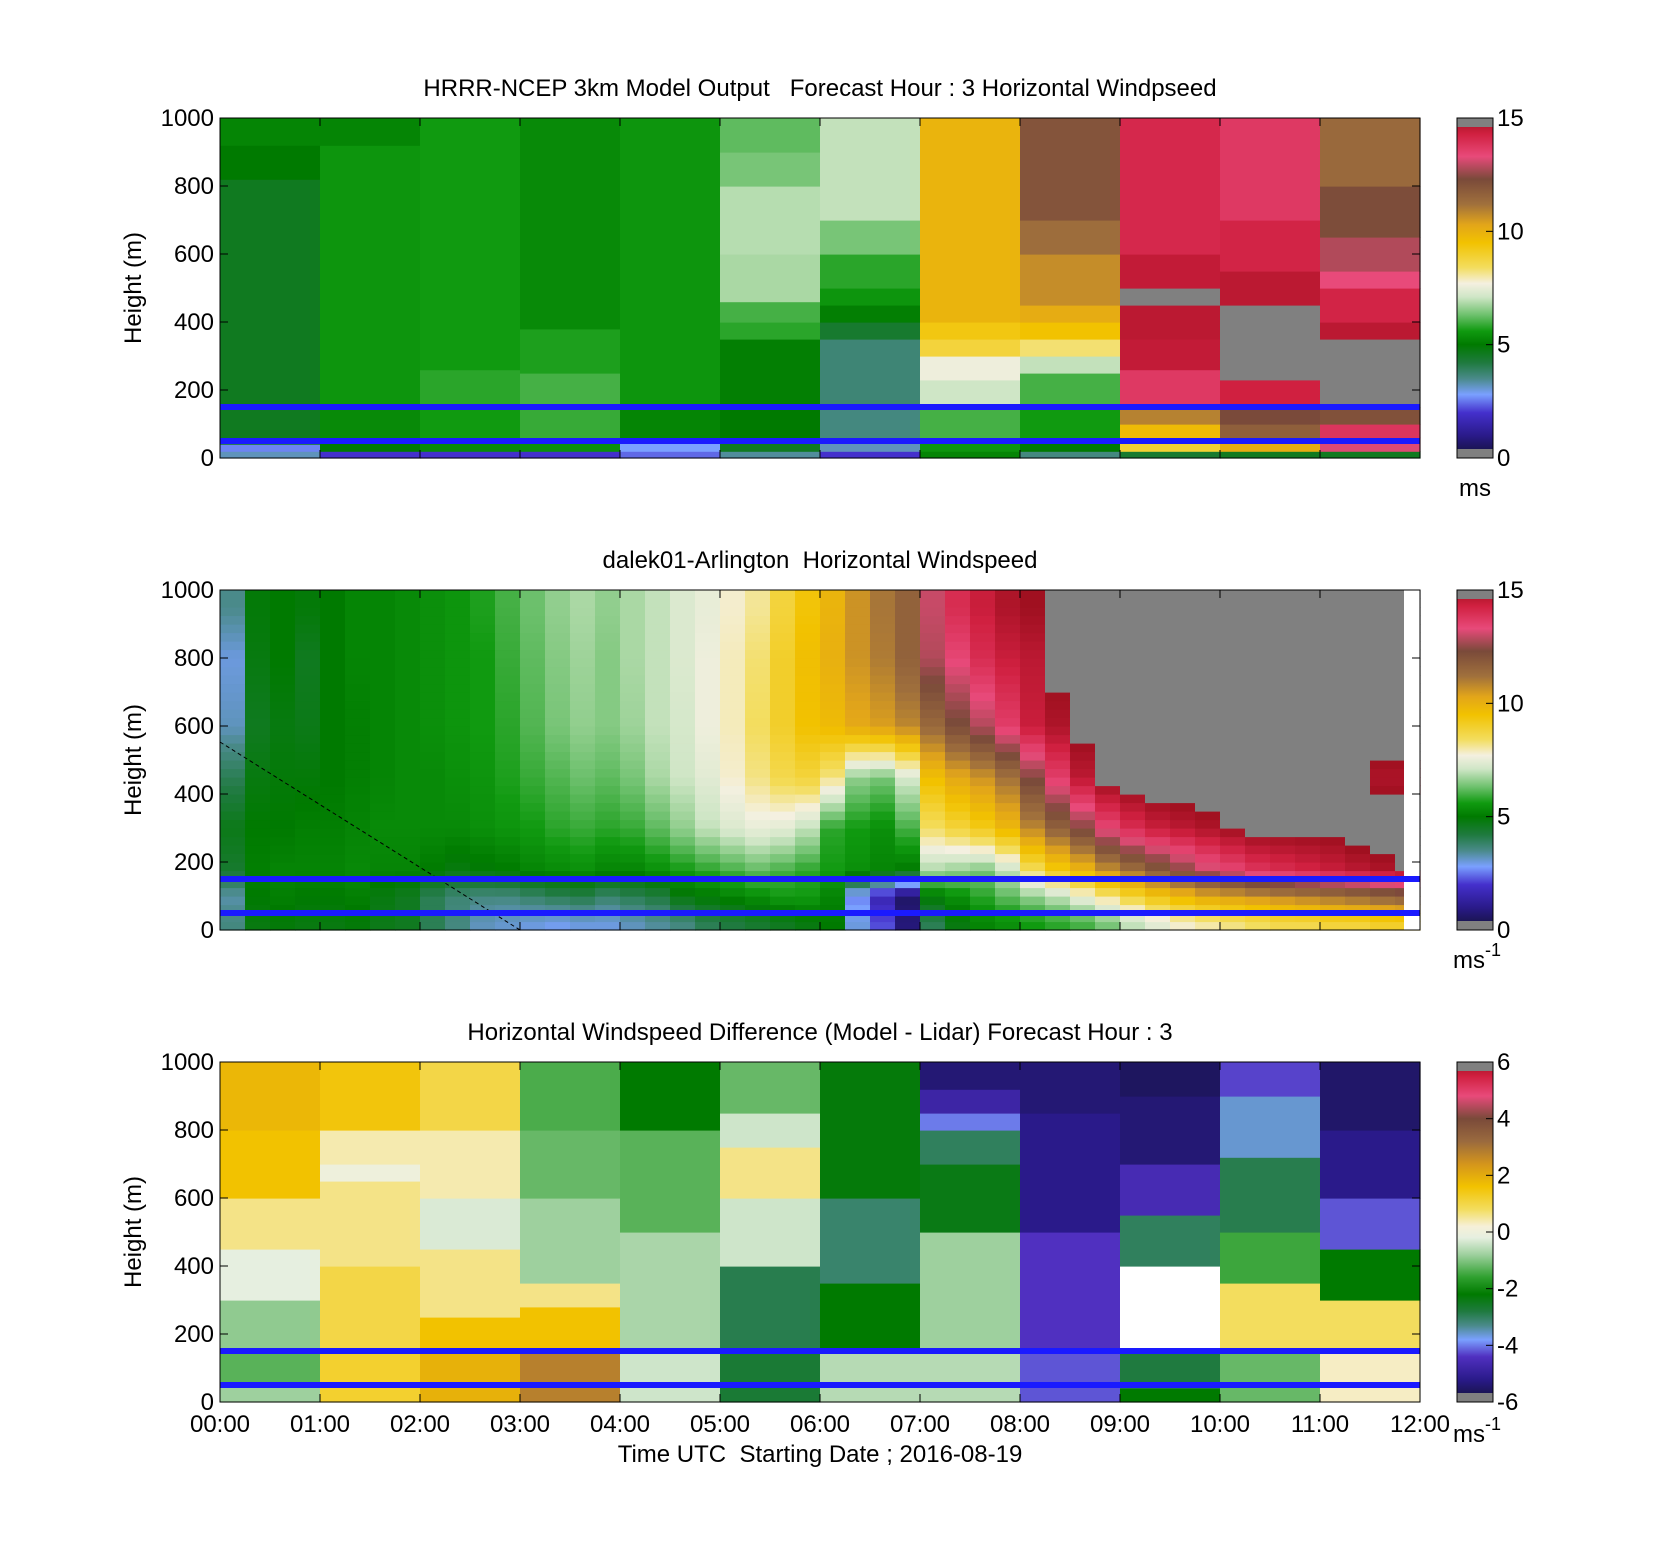 This screenshot has height=1561, width=1680. Describe the element at coordinates (1510, 231) in the screenshot. I see `colorbar-tick-label: 10` at that location.